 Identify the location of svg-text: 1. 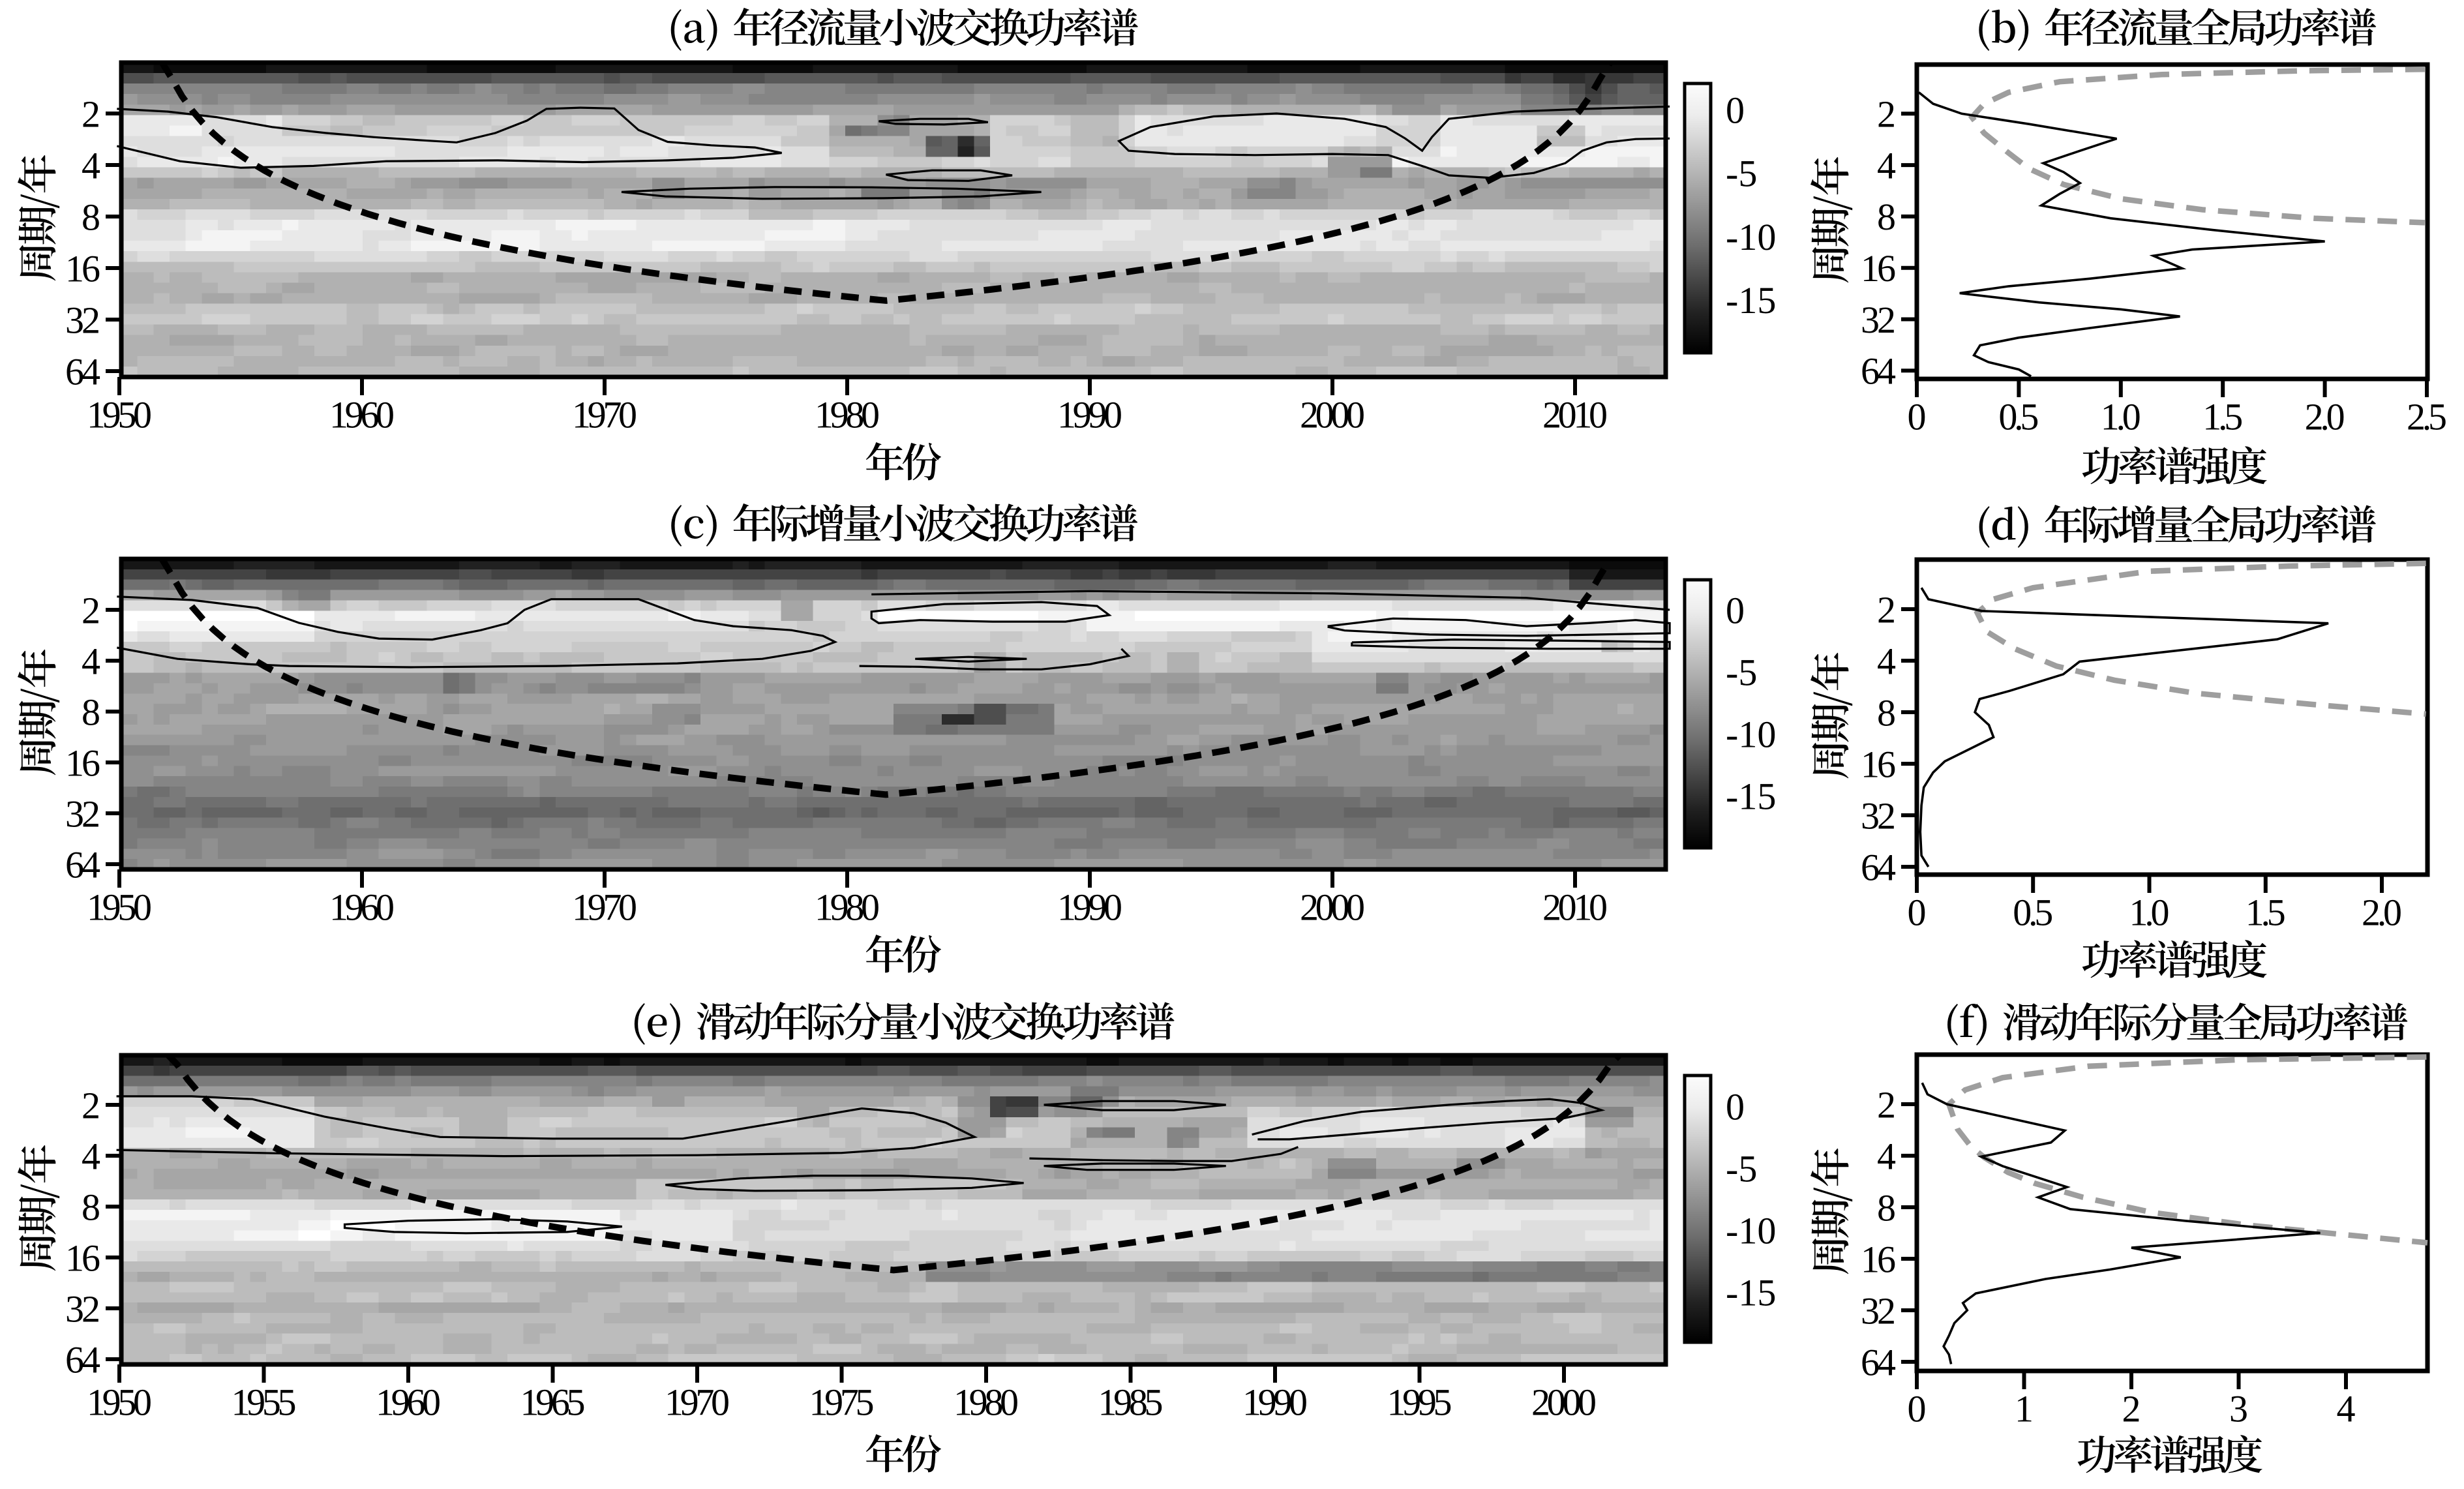
(2024, 1408).